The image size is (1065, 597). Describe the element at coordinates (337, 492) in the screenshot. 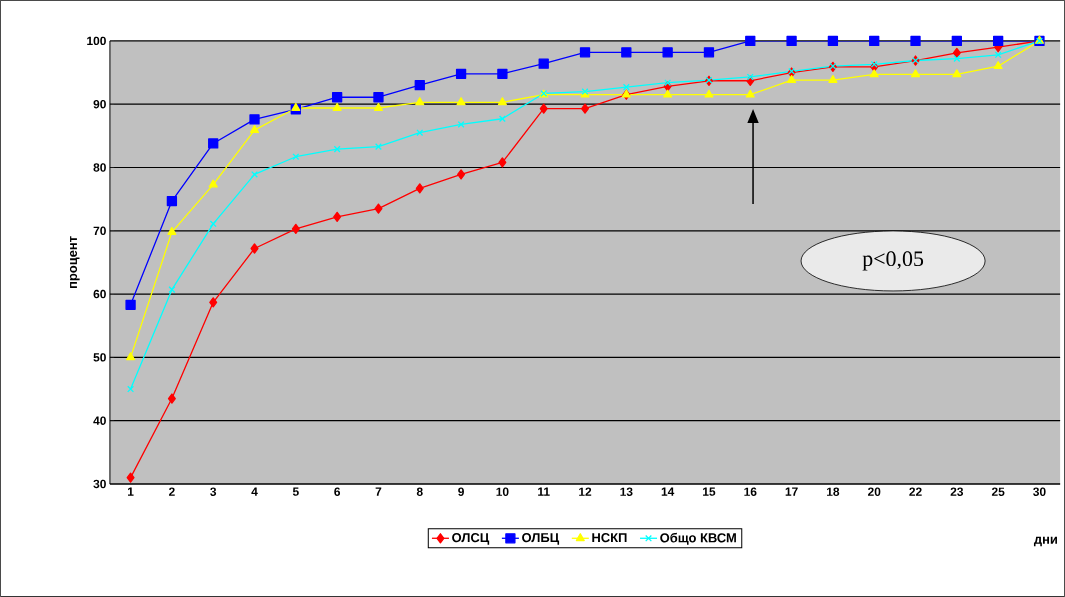

I see `x-tick-label: 6` at that location.